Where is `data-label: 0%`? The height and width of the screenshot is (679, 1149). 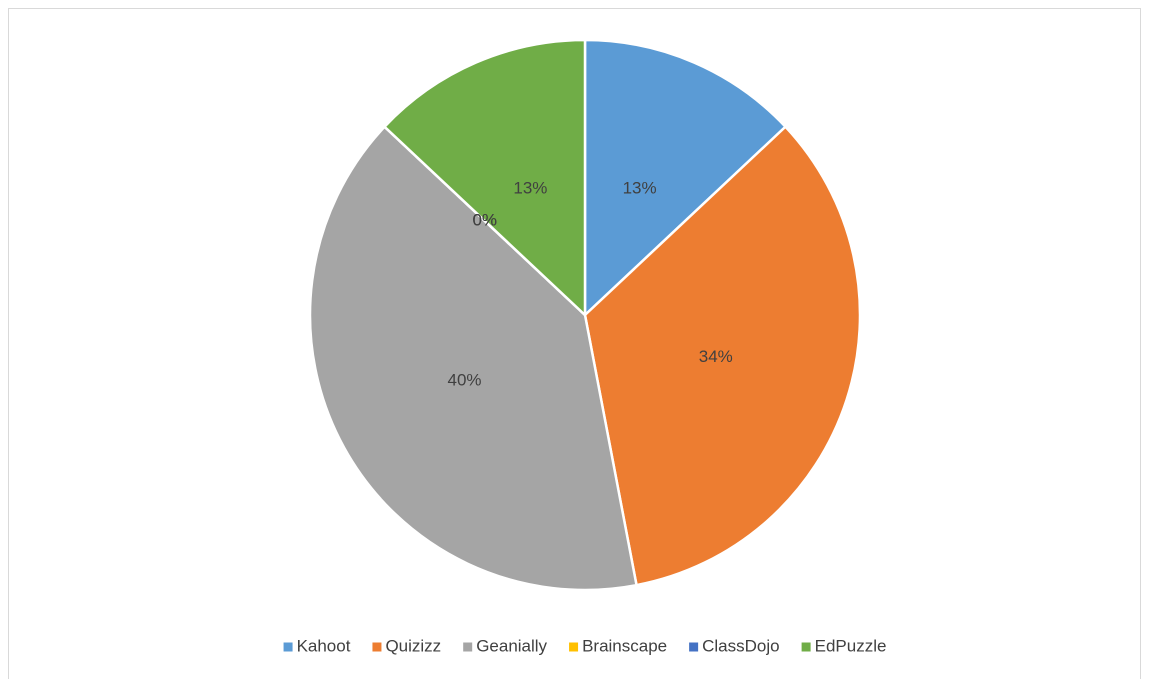
data-label: 0% is located at coordinates (484, 219).